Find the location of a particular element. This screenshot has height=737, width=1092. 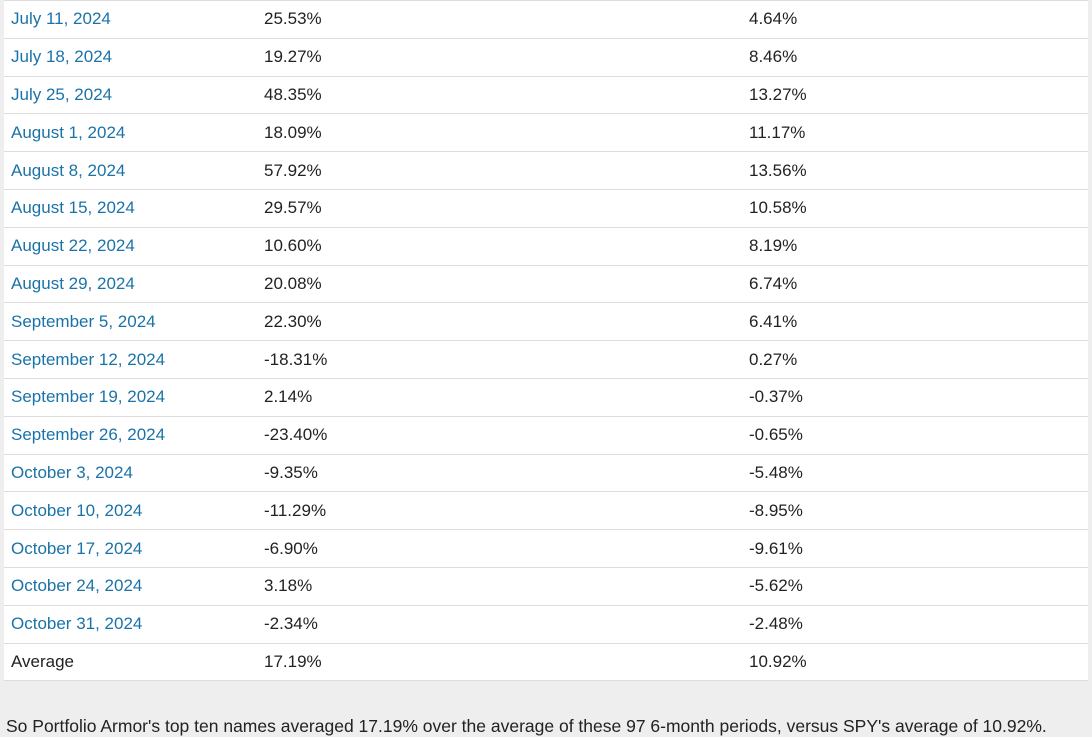

spy-return-cell: 8.46% is located at coordinates (915, 57).